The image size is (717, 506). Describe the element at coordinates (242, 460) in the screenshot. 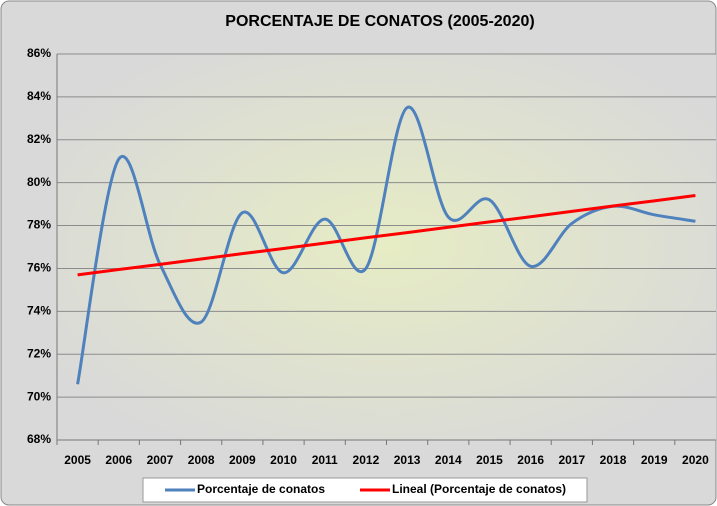

I see `x-tick-label: 2009` at that location.